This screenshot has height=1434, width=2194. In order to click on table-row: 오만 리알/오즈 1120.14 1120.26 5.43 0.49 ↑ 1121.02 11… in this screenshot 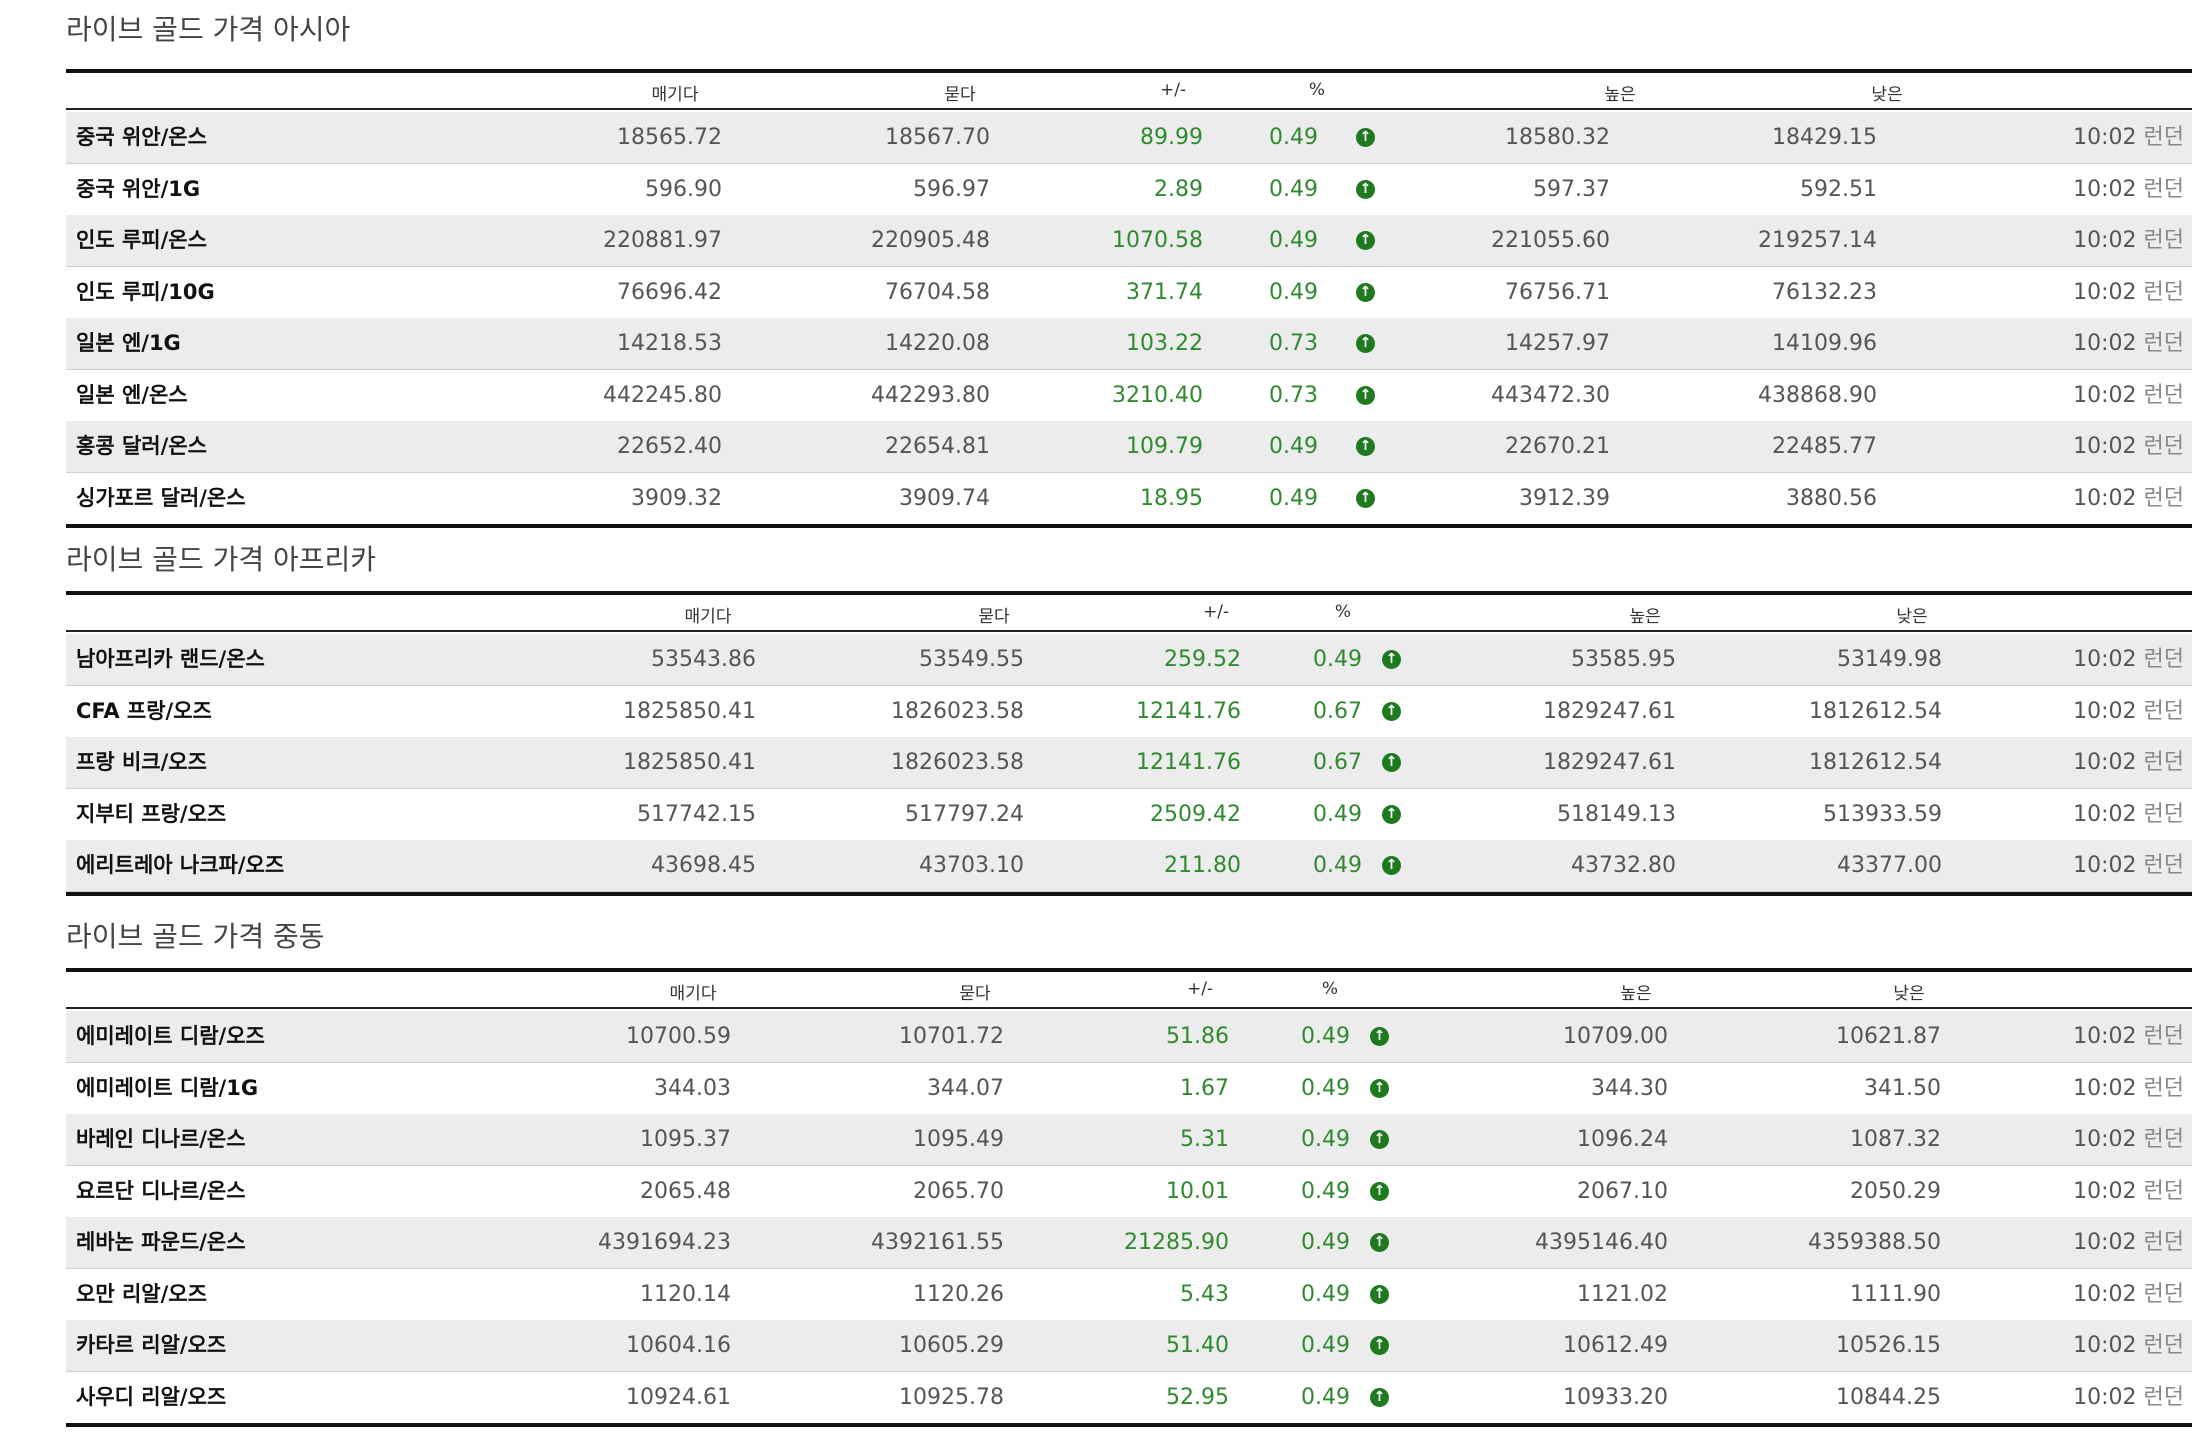, I will do `click(1129, 1295)`.